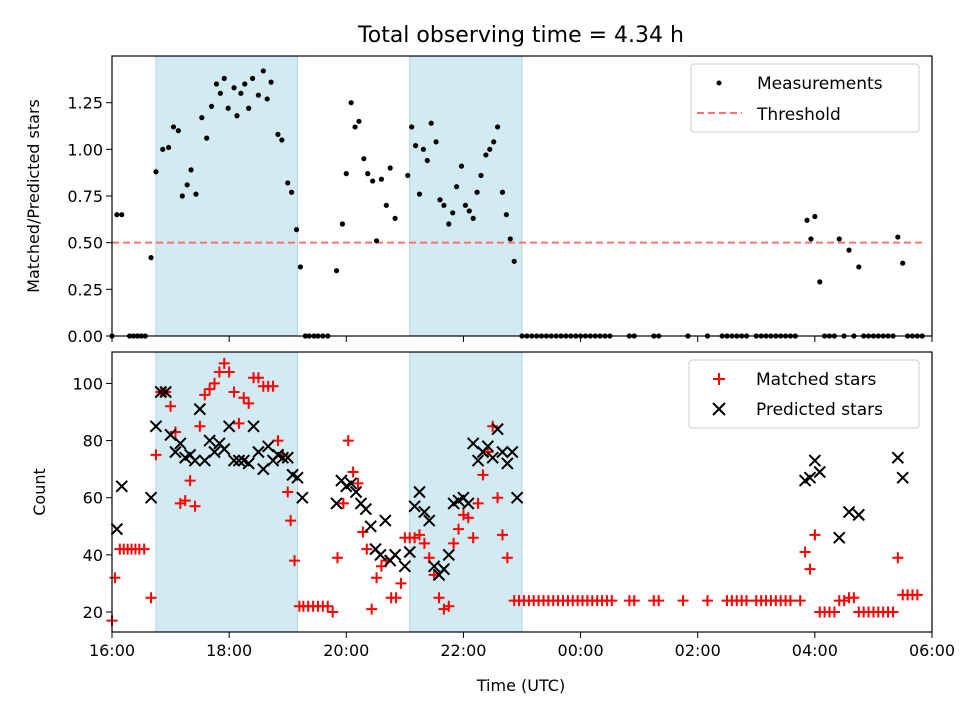 The image size is (960, 724). Describe the element at coordinates (339, 196) in the screenshot. I see `top-shaded-bands` at that location.